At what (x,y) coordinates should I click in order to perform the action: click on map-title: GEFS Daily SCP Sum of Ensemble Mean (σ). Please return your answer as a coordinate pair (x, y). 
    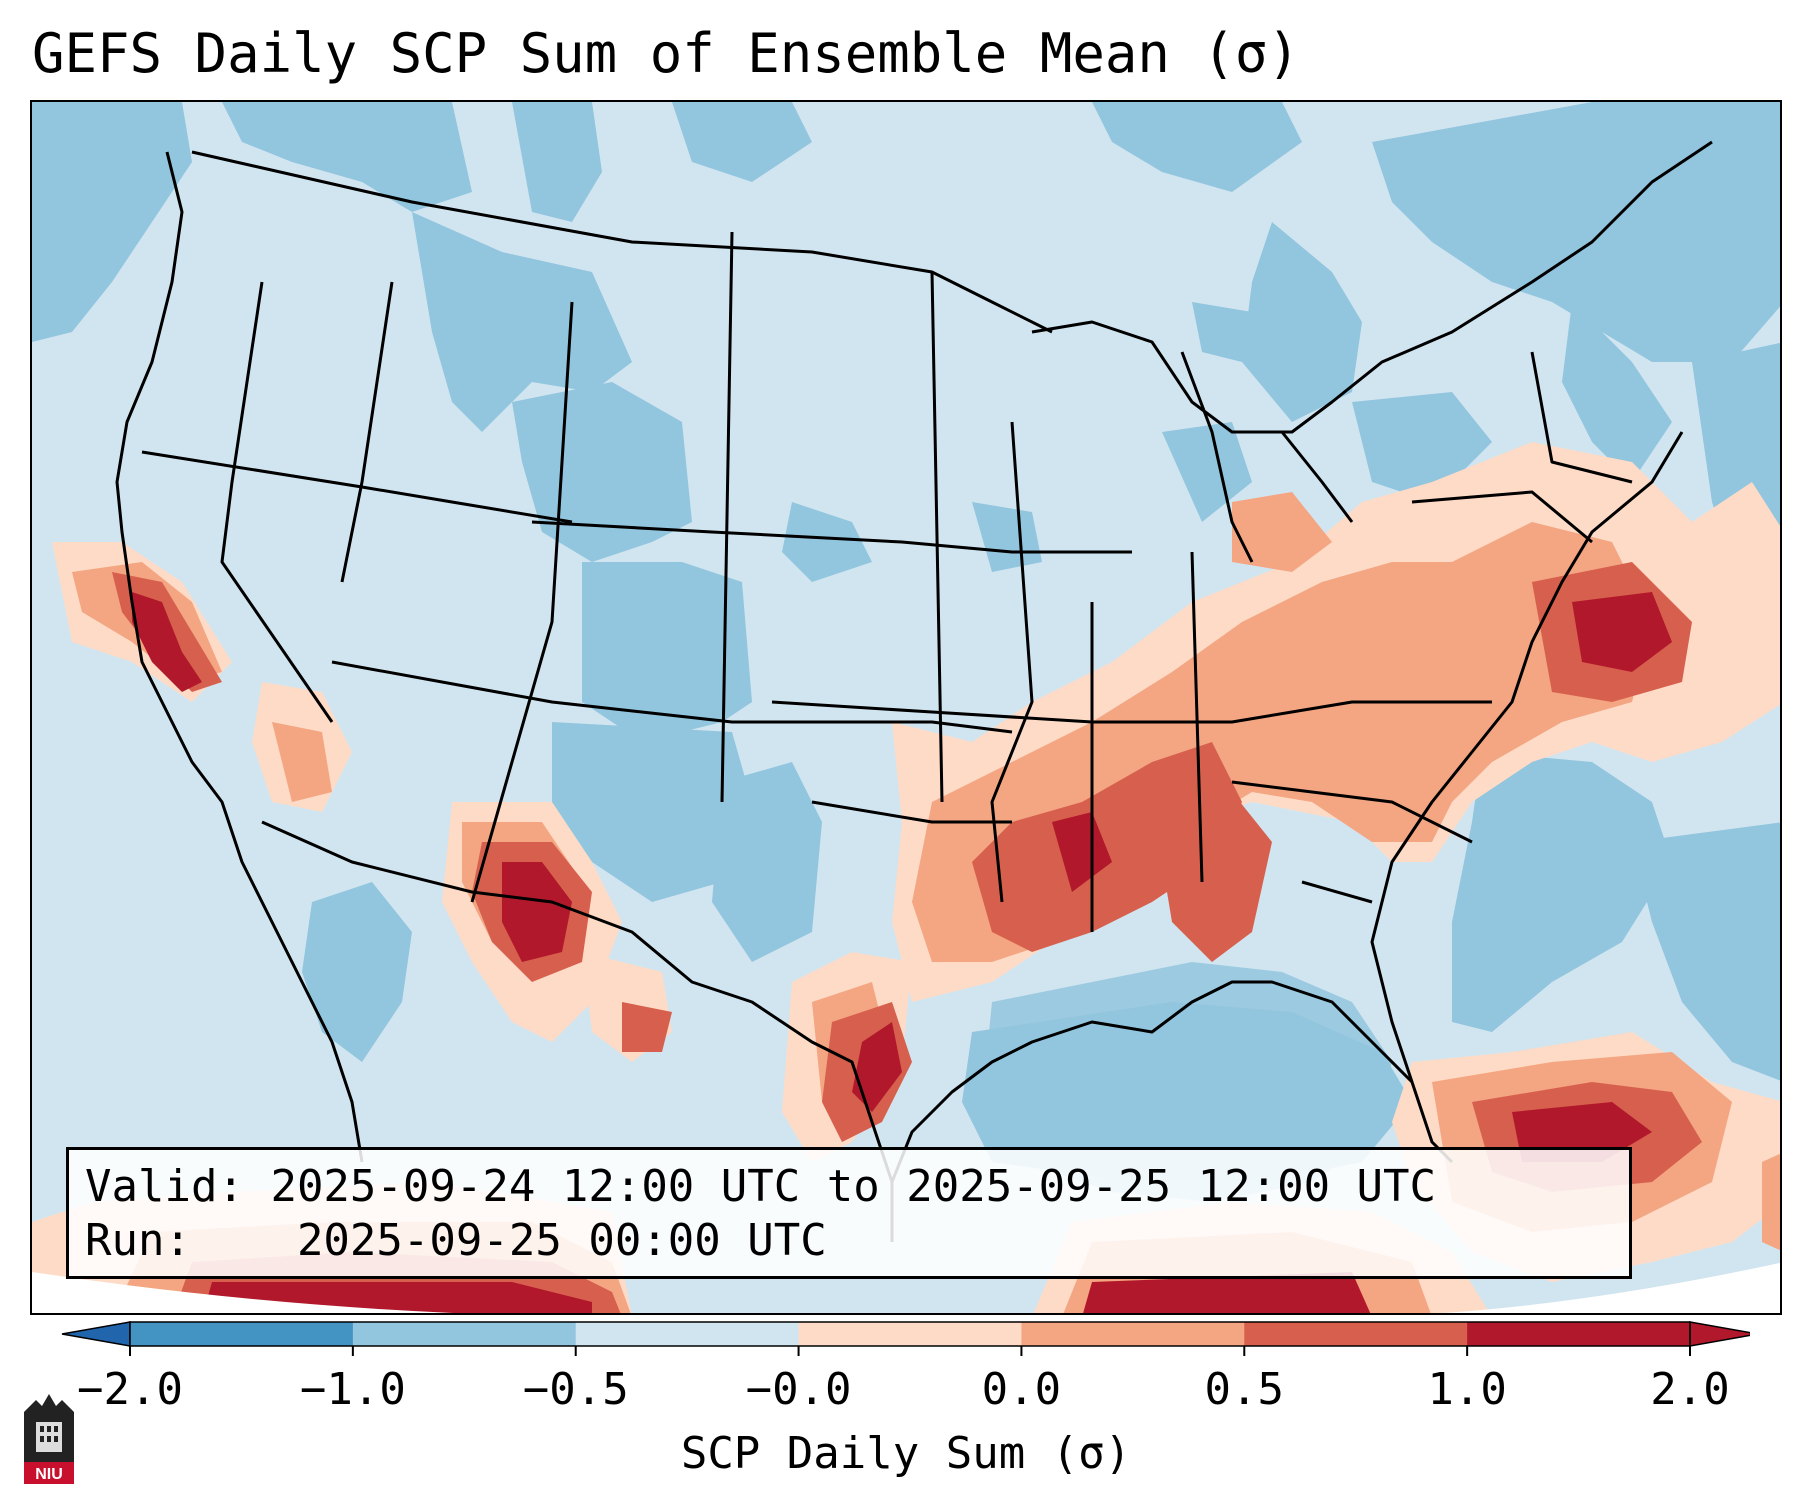
    Looking at the image, I should click on (666, 53).